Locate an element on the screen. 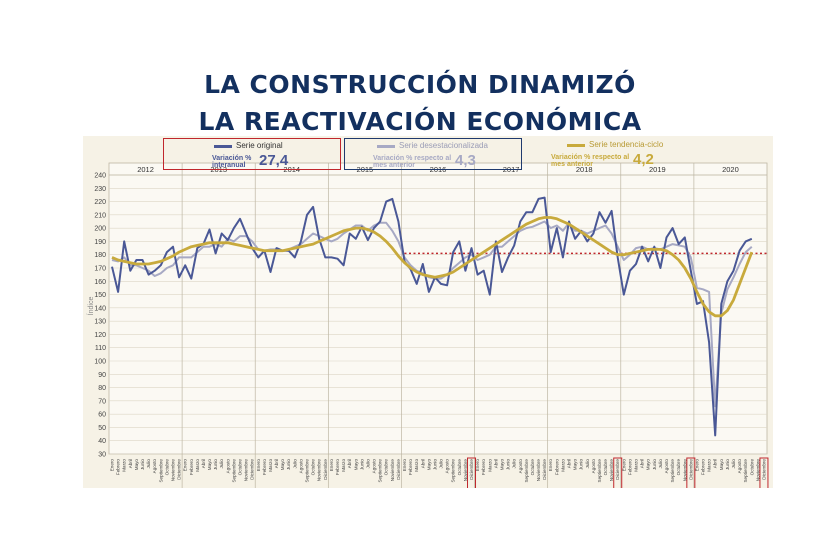  y-tick-label: 190 is located at coordinates (100, 242).